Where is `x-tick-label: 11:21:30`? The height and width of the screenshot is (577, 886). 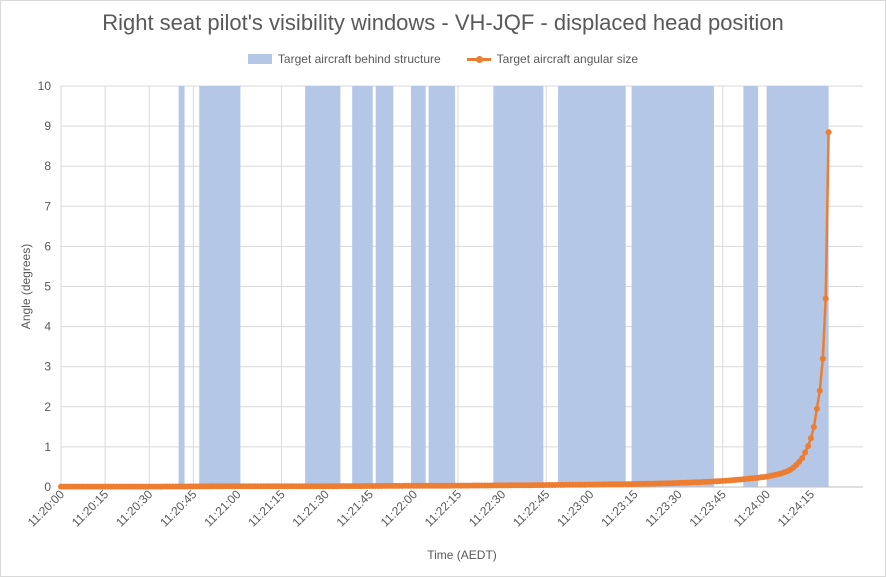 x-tick-label: 11:21:30 is located at coordinates (311, 508).